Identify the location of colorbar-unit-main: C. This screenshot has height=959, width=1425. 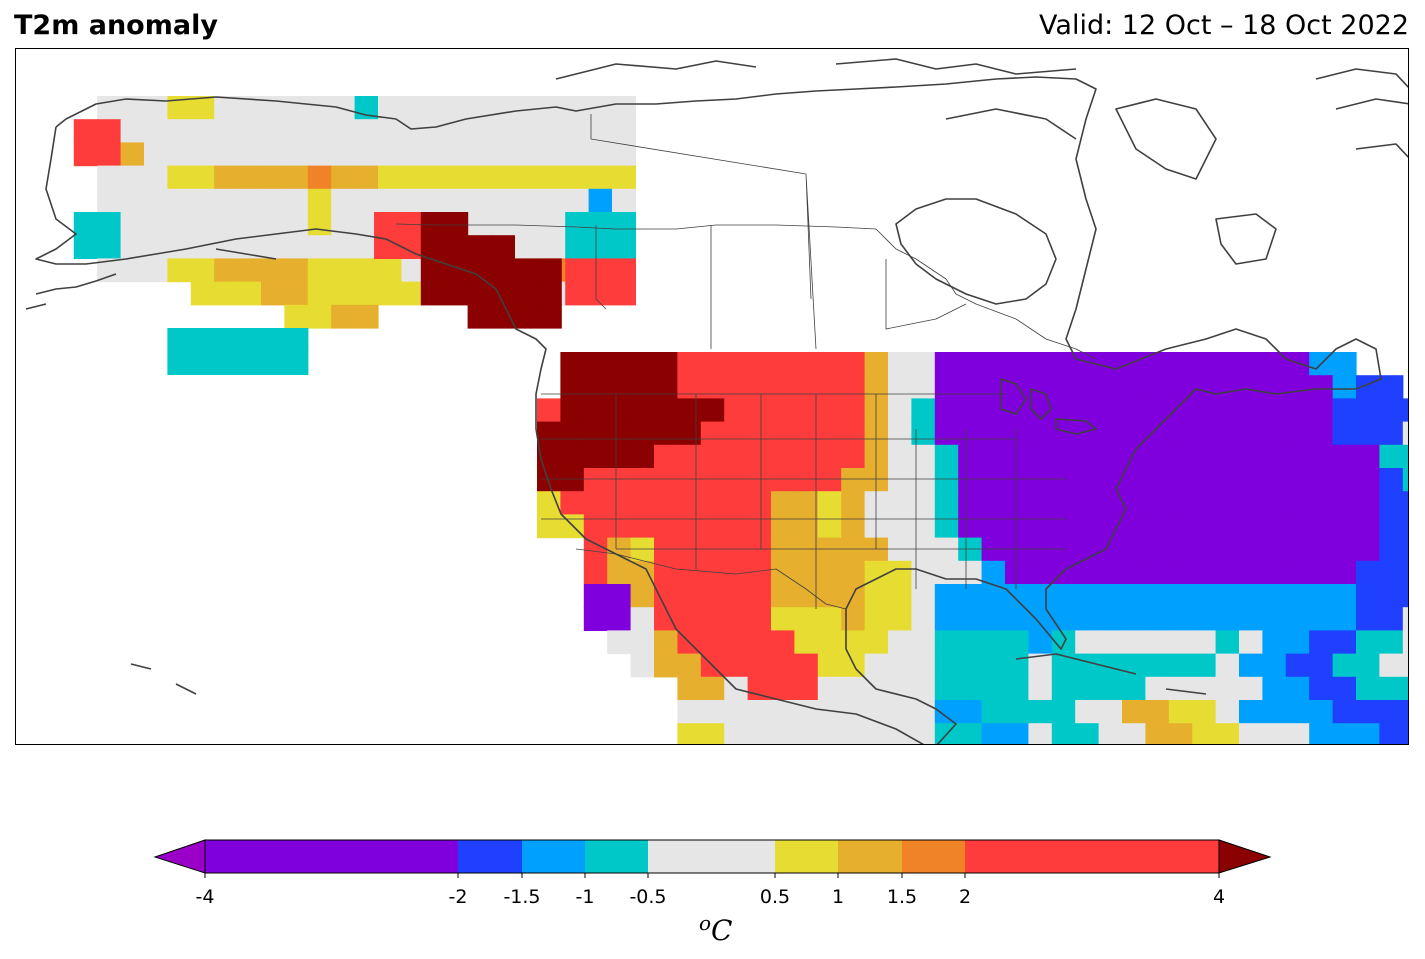
(721, 930).